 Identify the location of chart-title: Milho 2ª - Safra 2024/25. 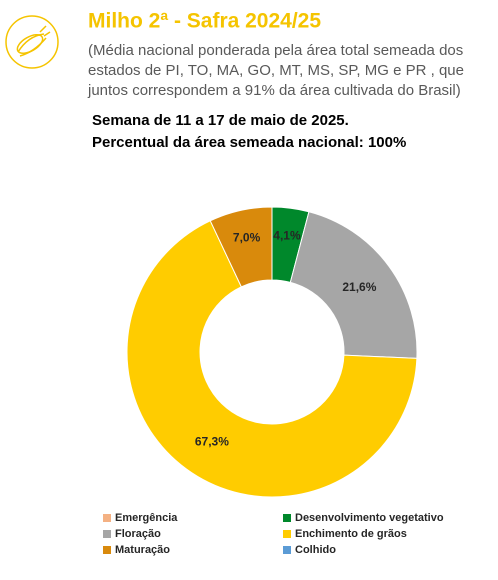
(204, 21).